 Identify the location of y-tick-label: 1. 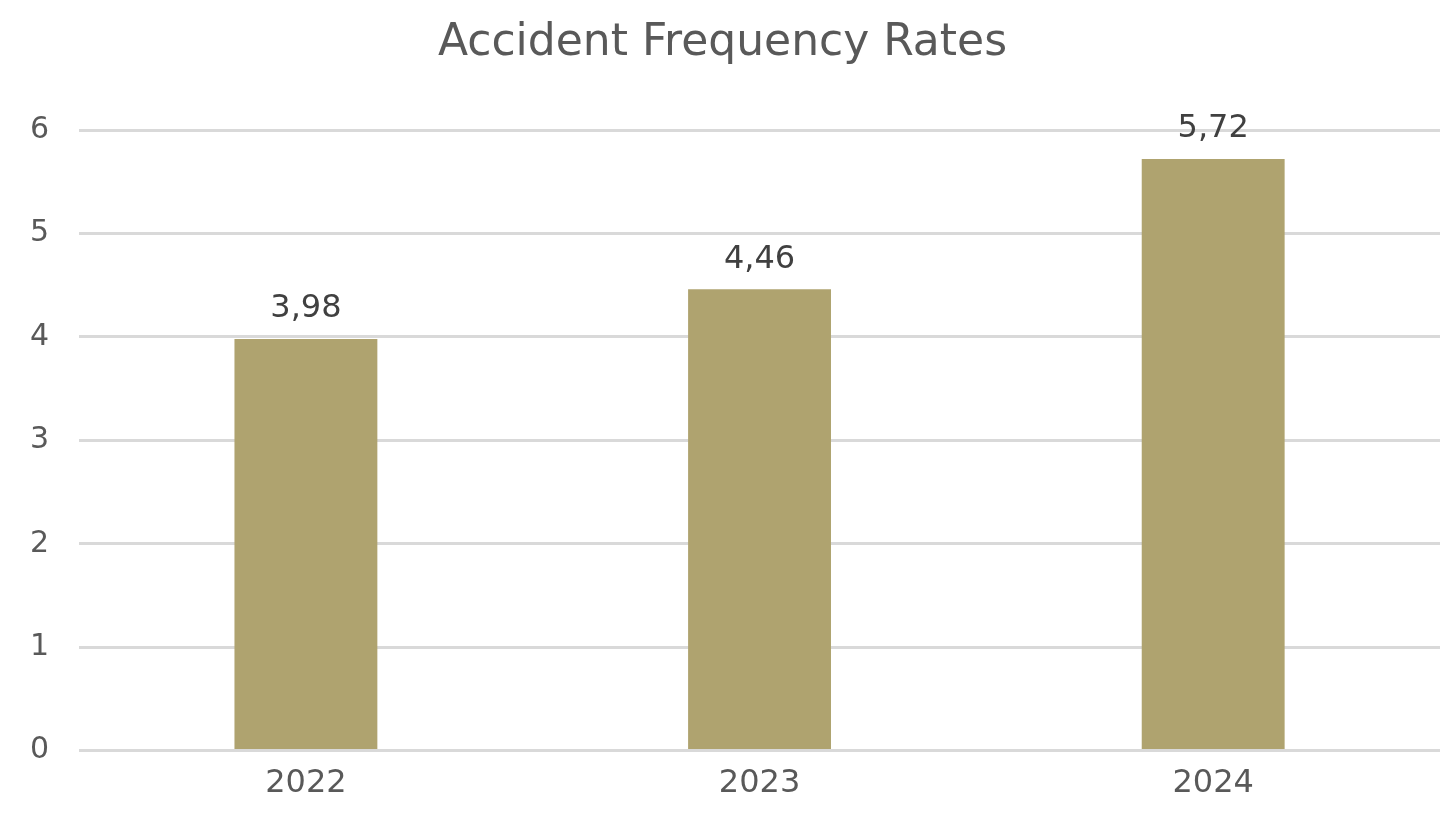
(39, 644).